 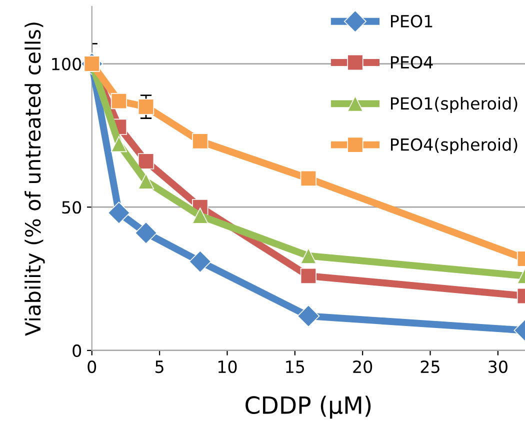 What do you see at coordinates (411, 21) in the screenshot?
I see `legend-label: PEO1` at bounding box center [411, 21].